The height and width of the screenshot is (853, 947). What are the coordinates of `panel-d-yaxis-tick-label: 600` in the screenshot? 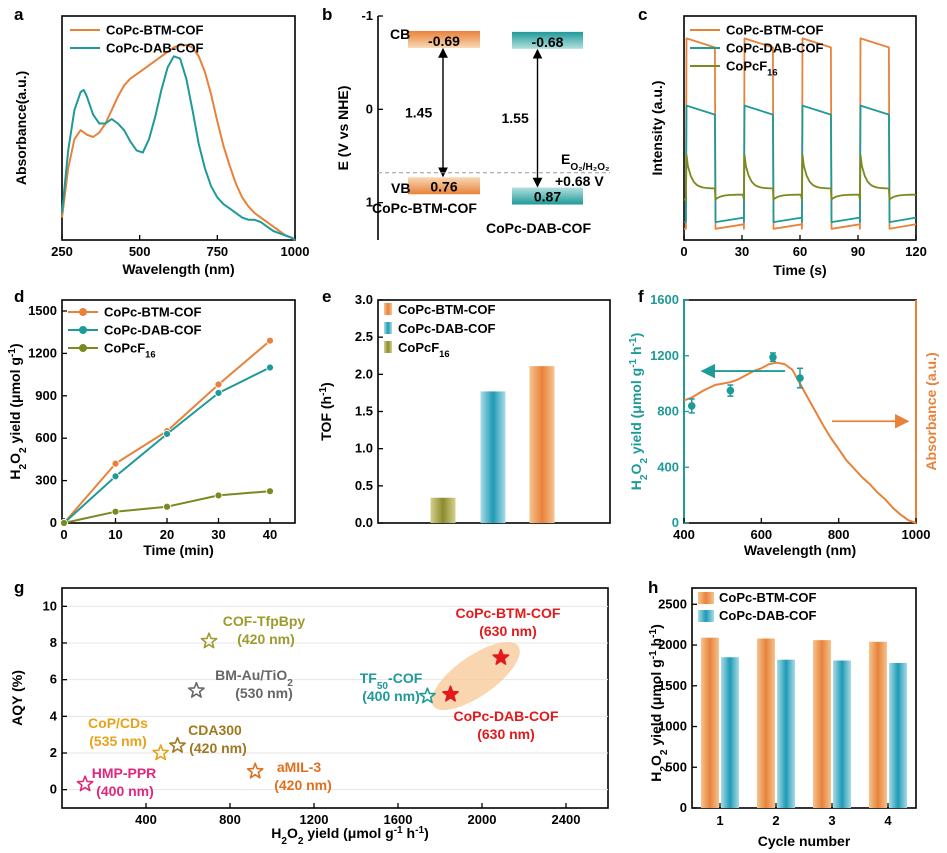 It's located at (46, 437).